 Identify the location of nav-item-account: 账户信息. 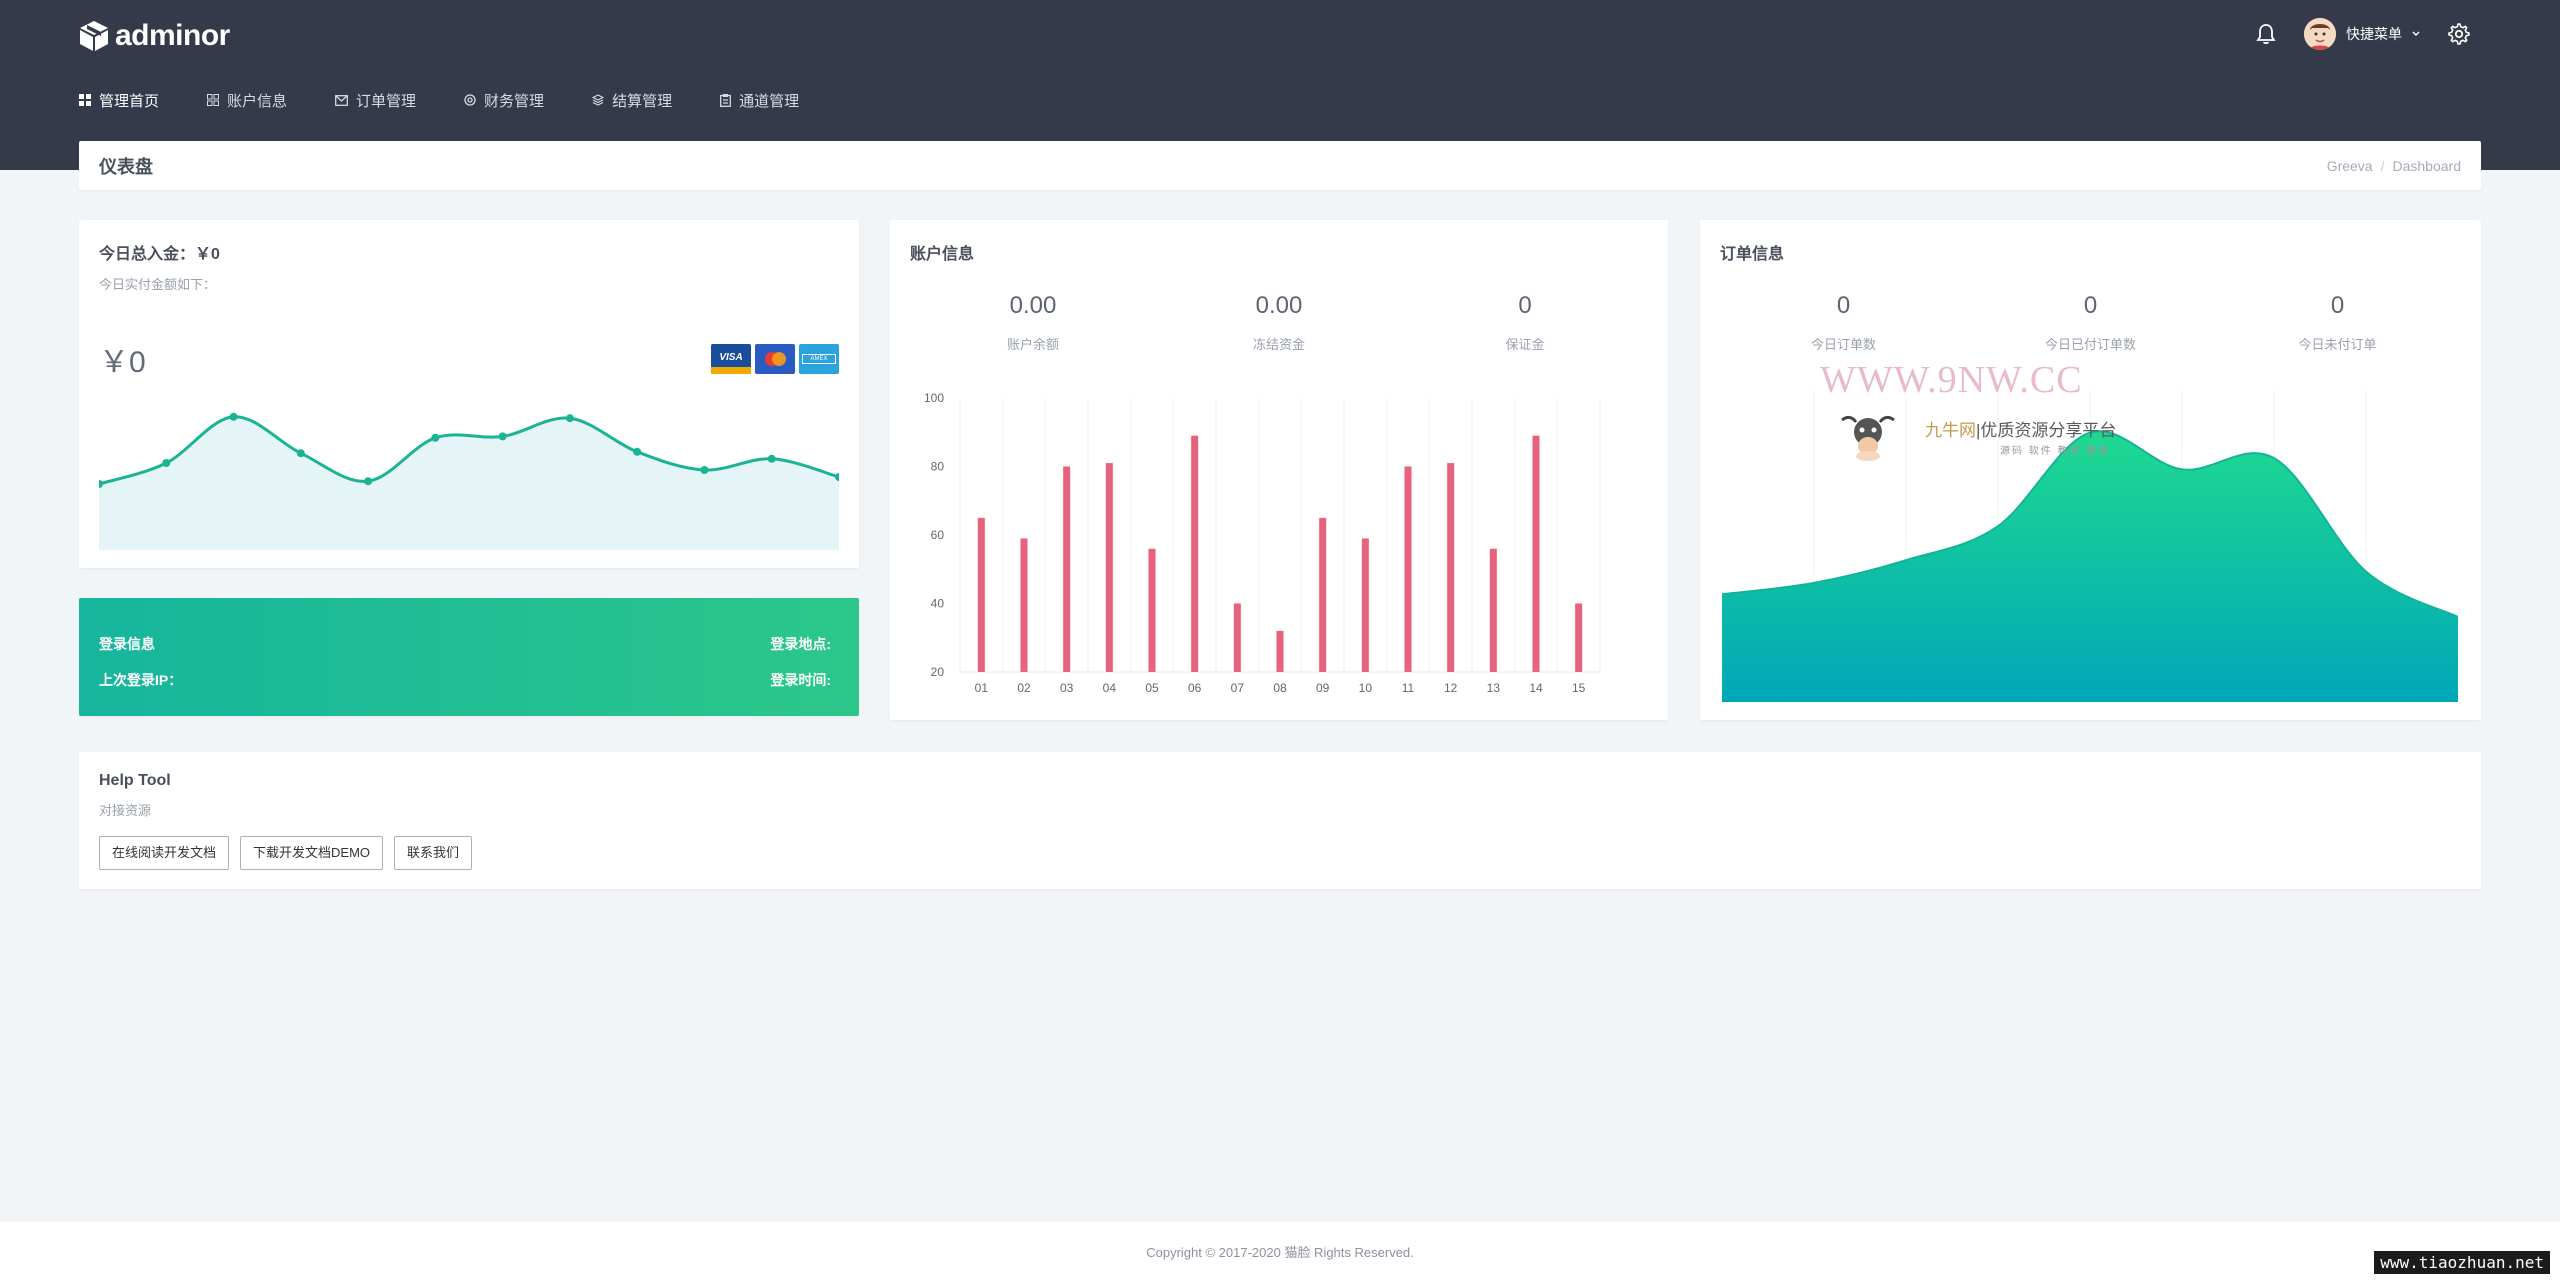
(247, 100).